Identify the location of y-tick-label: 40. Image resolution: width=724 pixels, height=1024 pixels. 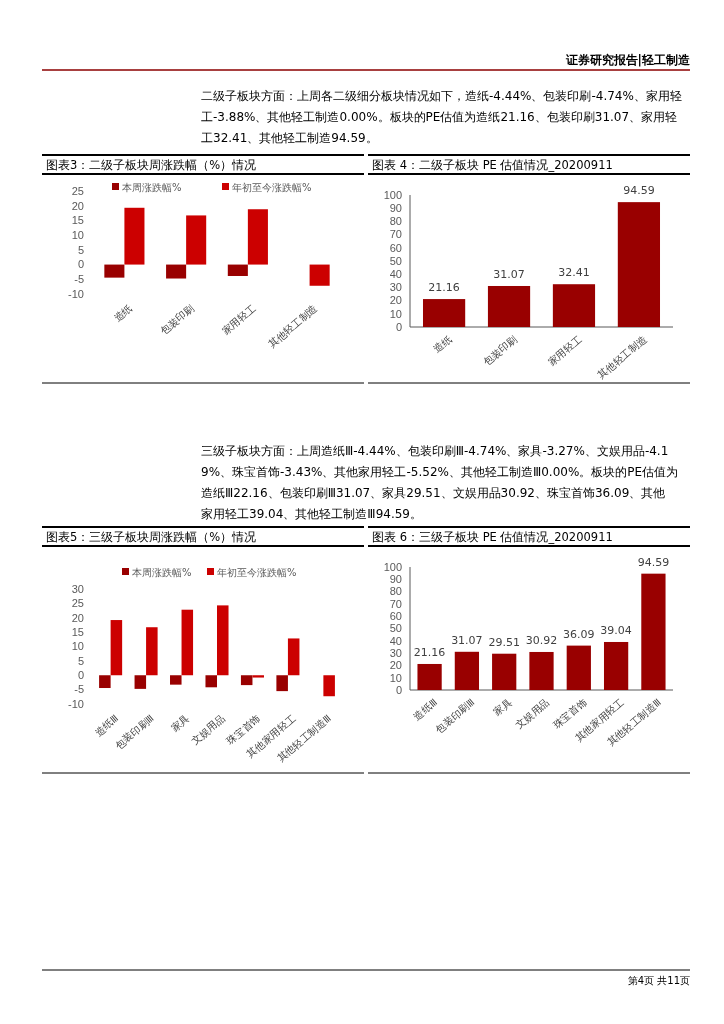
(395, 640).